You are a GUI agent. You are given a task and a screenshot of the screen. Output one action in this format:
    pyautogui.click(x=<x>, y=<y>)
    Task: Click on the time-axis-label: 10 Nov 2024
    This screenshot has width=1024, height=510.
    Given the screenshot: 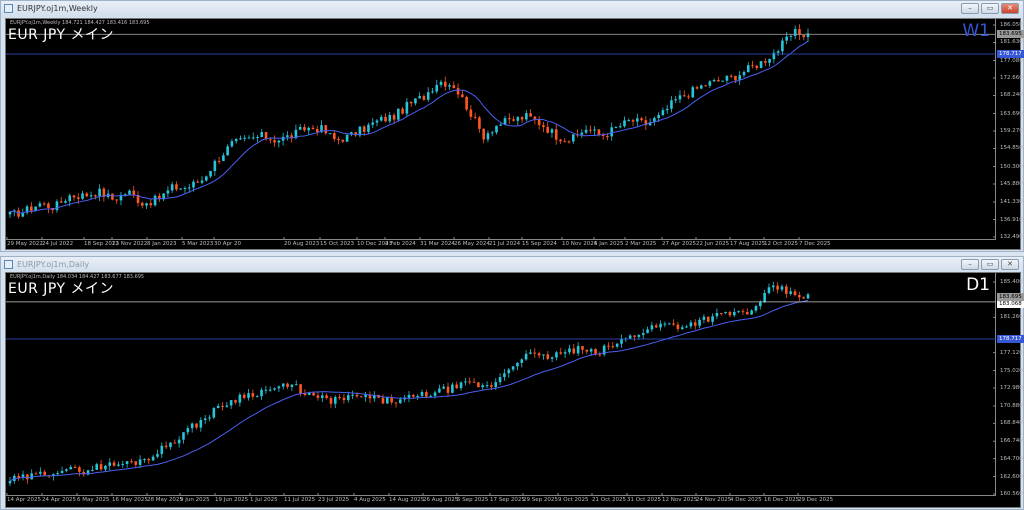 What is the action you would take?
    pyautogui.click(x=580, y=244)
    